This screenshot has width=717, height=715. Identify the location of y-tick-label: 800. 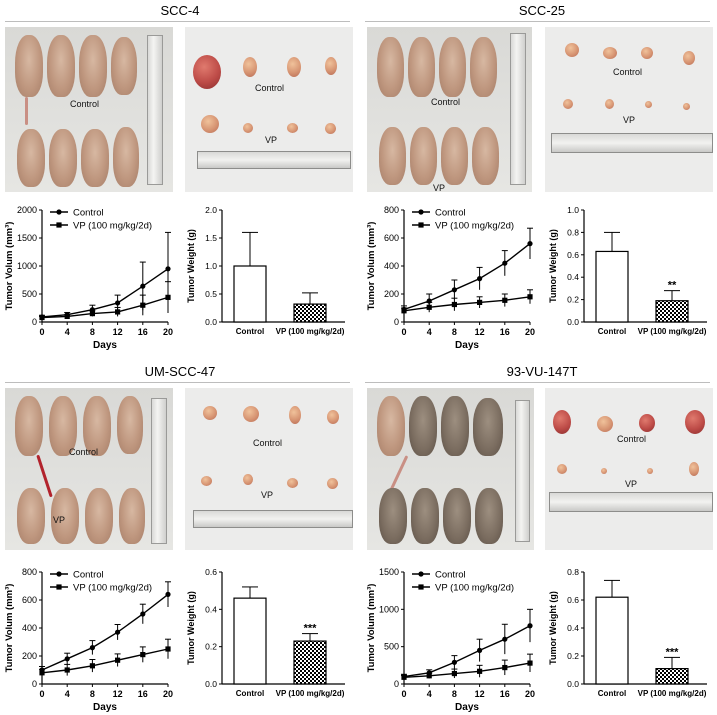
(391, 210).